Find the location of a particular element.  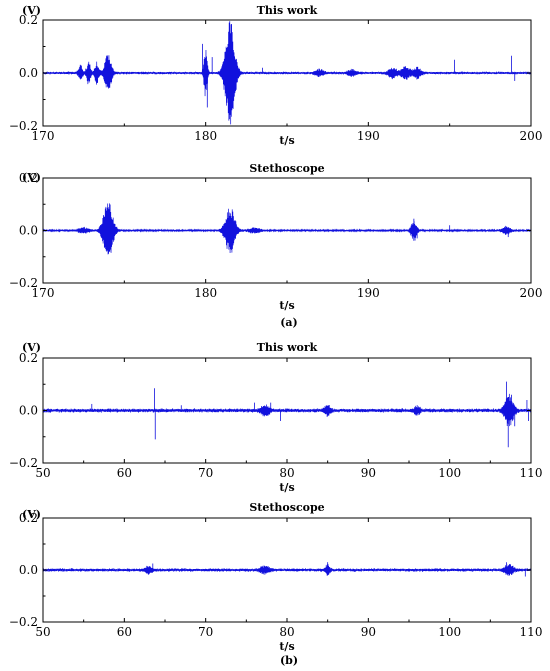

panel-label-a: (a) is located at coordinates (289, 322).